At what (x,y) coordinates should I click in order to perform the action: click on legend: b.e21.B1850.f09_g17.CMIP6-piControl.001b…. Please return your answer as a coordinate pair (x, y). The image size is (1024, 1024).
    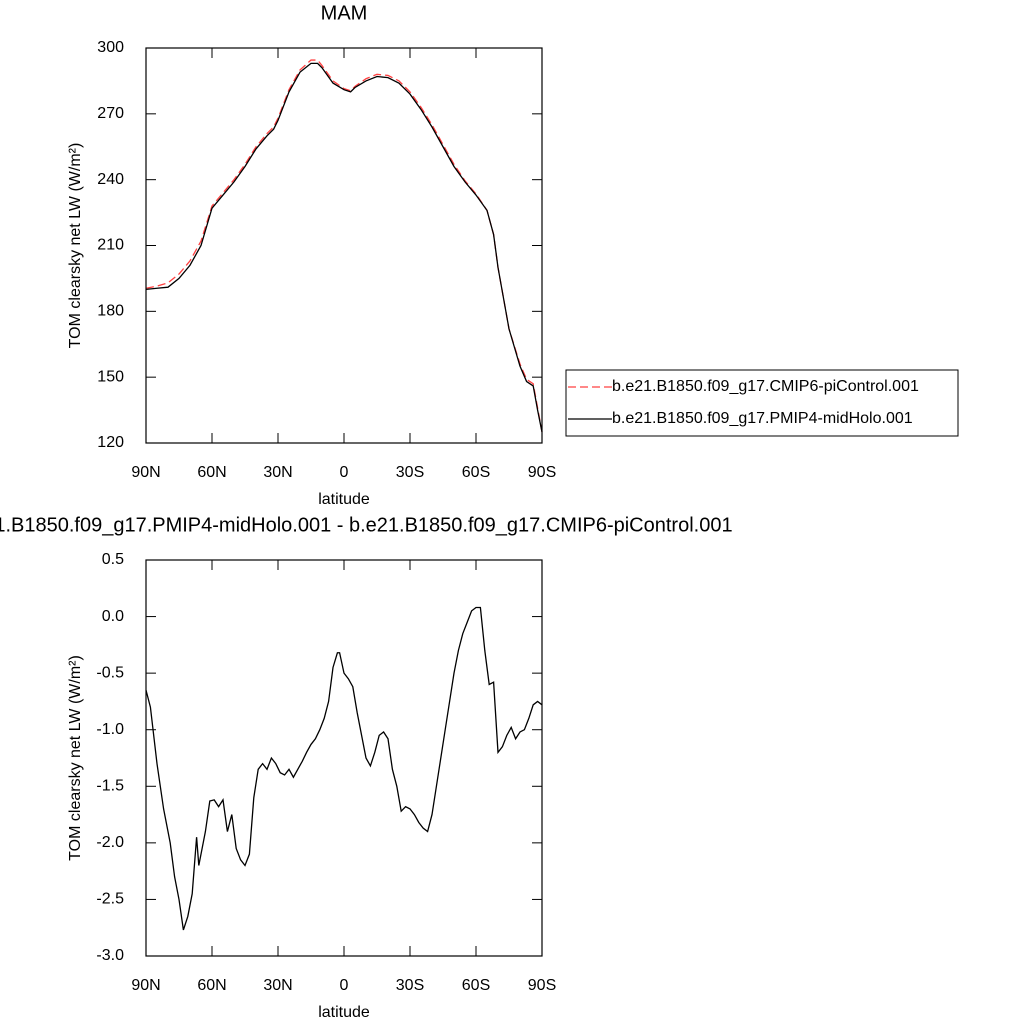
    Looking at the image, I should click on (762, 403).